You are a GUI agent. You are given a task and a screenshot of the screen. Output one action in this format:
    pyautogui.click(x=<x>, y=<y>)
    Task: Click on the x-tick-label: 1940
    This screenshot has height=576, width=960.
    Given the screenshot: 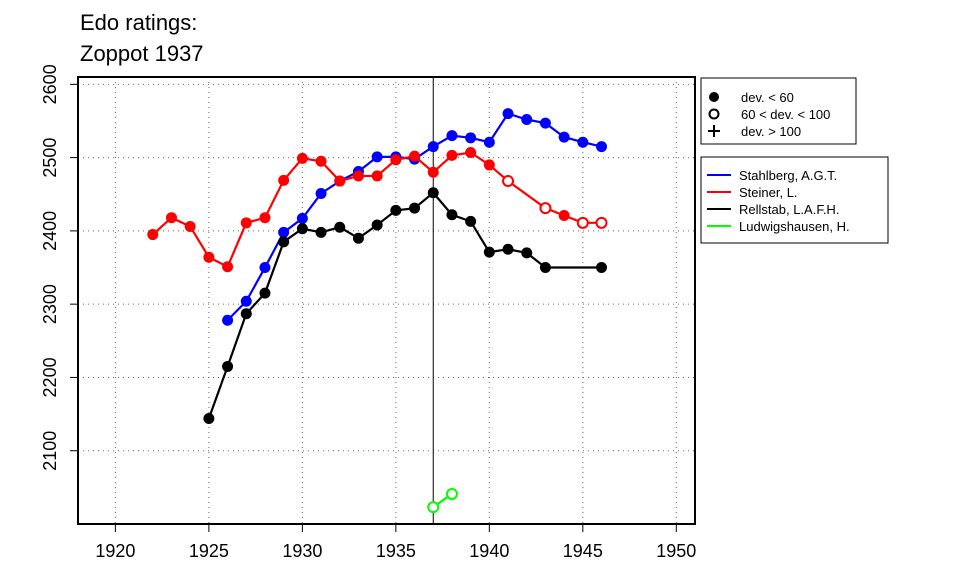 What is the action you would take?
    pyautogui.click(x=489, y=551)
    